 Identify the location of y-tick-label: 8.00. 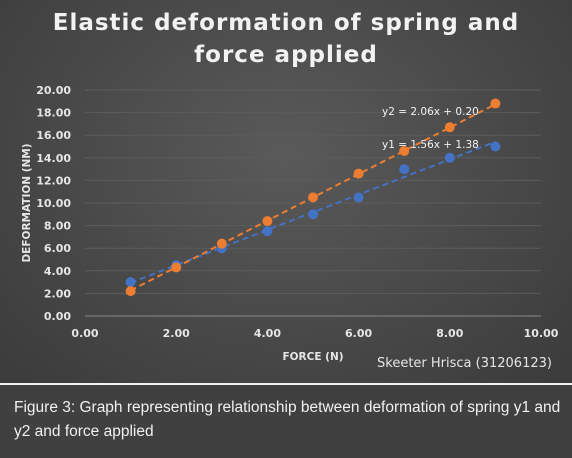
(57, 226).